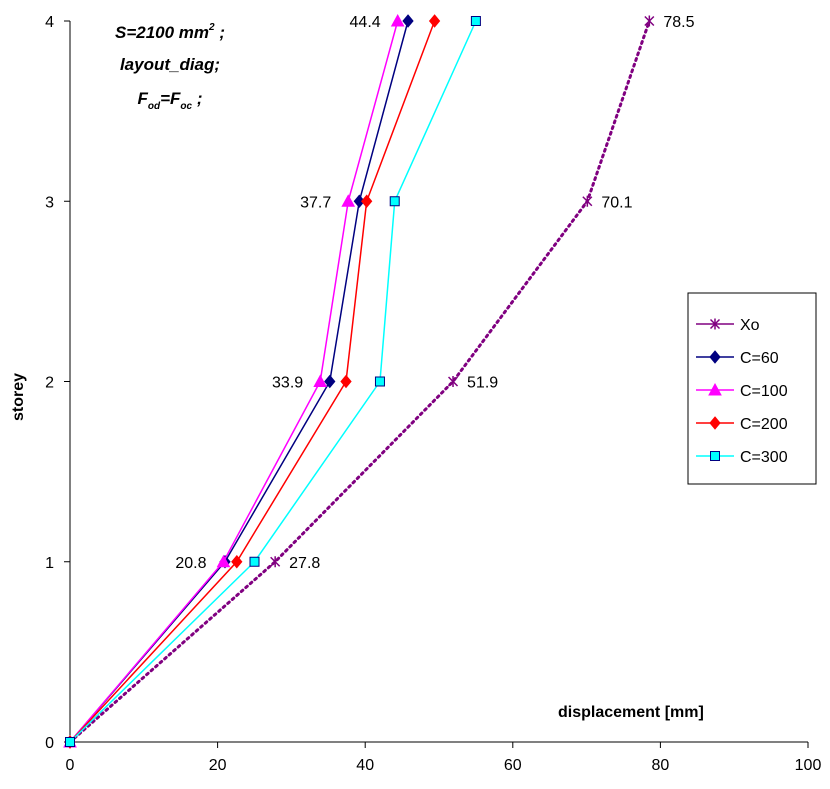 The width and height of the screenshot is (830, 789). What do you see at coordinates (211, 27) in the screenshot?
I see `annotation-area-exponent: 2` at bounding box center [211, 27].